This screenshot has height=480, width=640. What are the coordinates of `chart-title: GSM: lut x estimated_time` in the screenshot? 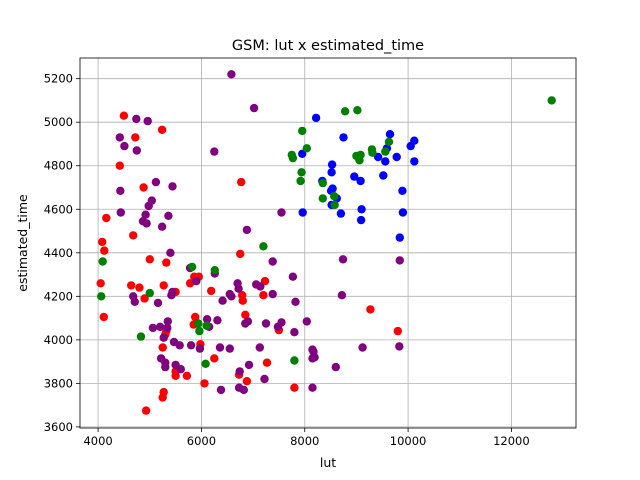 It's located at (328, 46).